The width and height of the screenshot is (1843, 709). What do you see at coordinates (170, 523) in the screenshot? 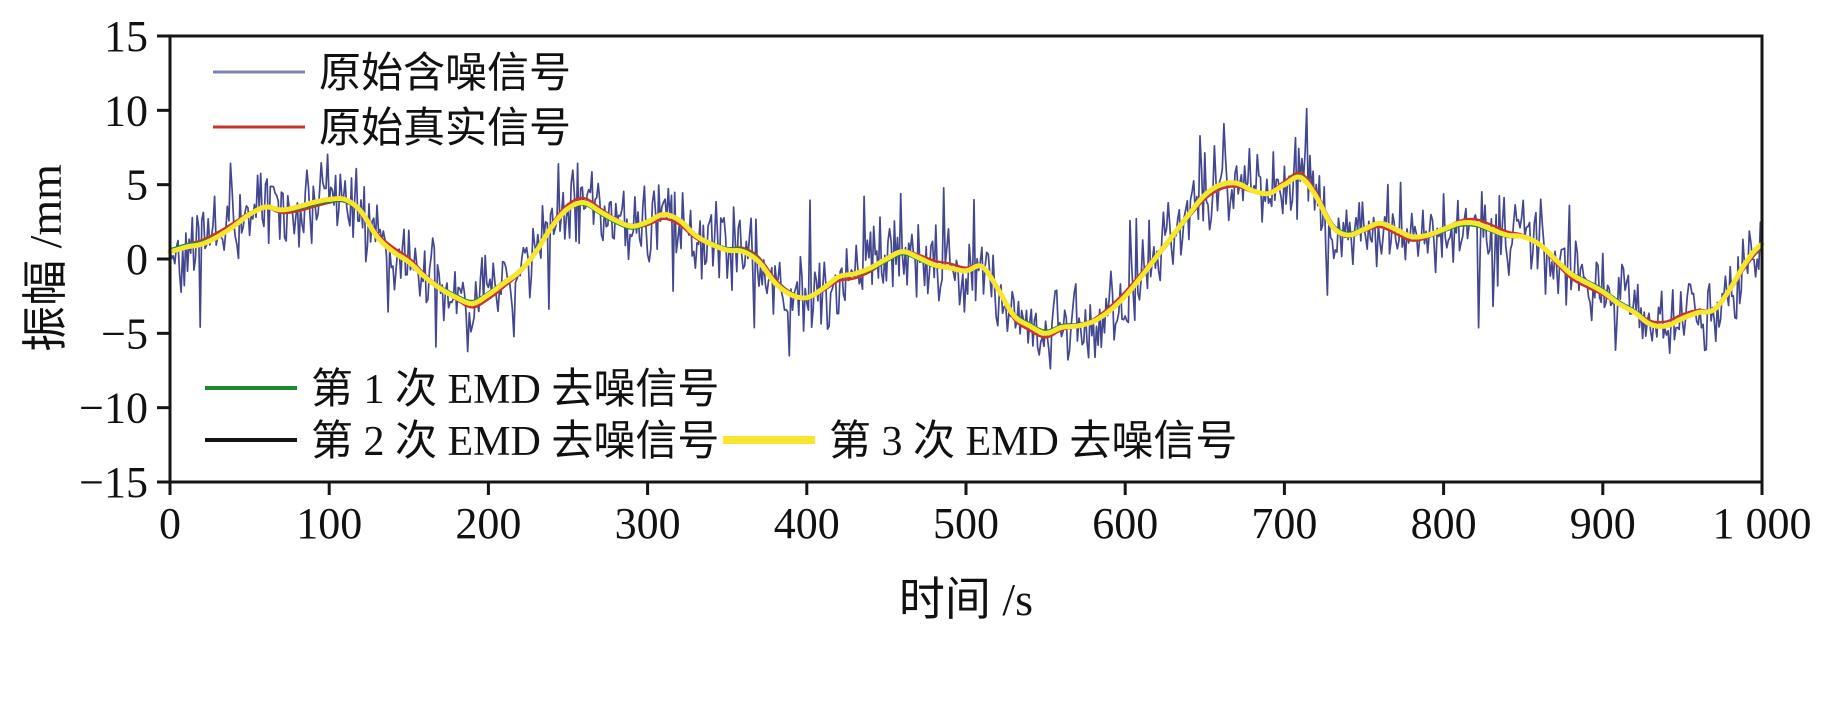
I see `x-tick-label: 0` at bounding box center [170, 523].